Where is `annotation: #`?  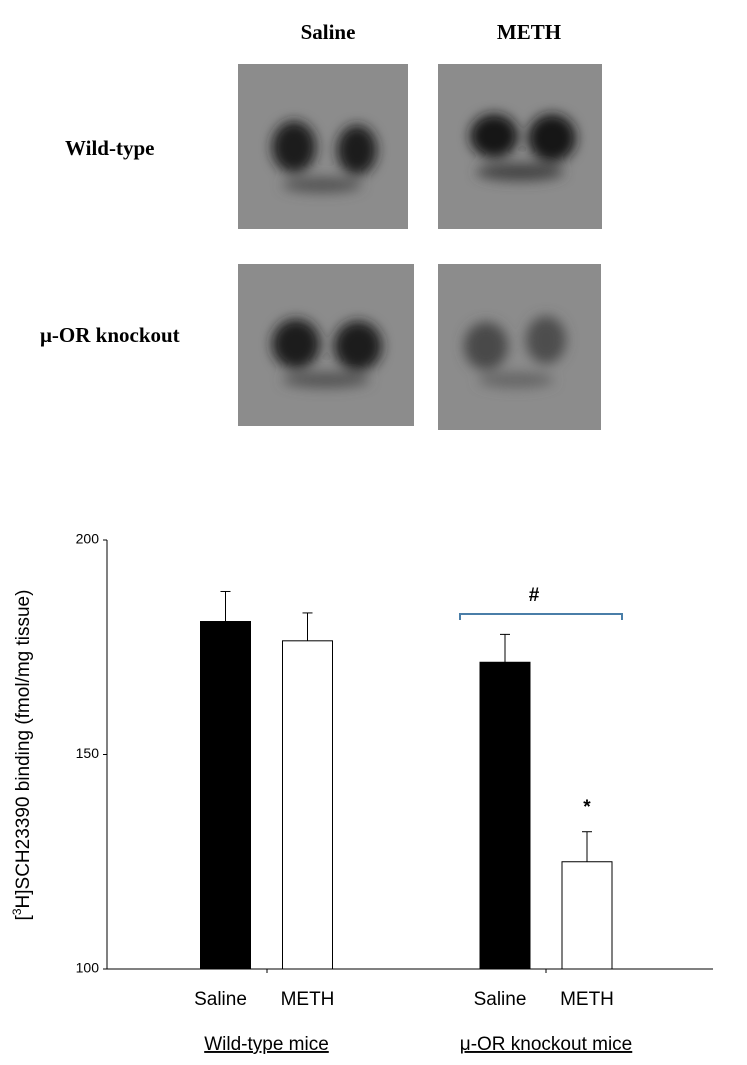
annotation: # is located at coordinates (534, 595).